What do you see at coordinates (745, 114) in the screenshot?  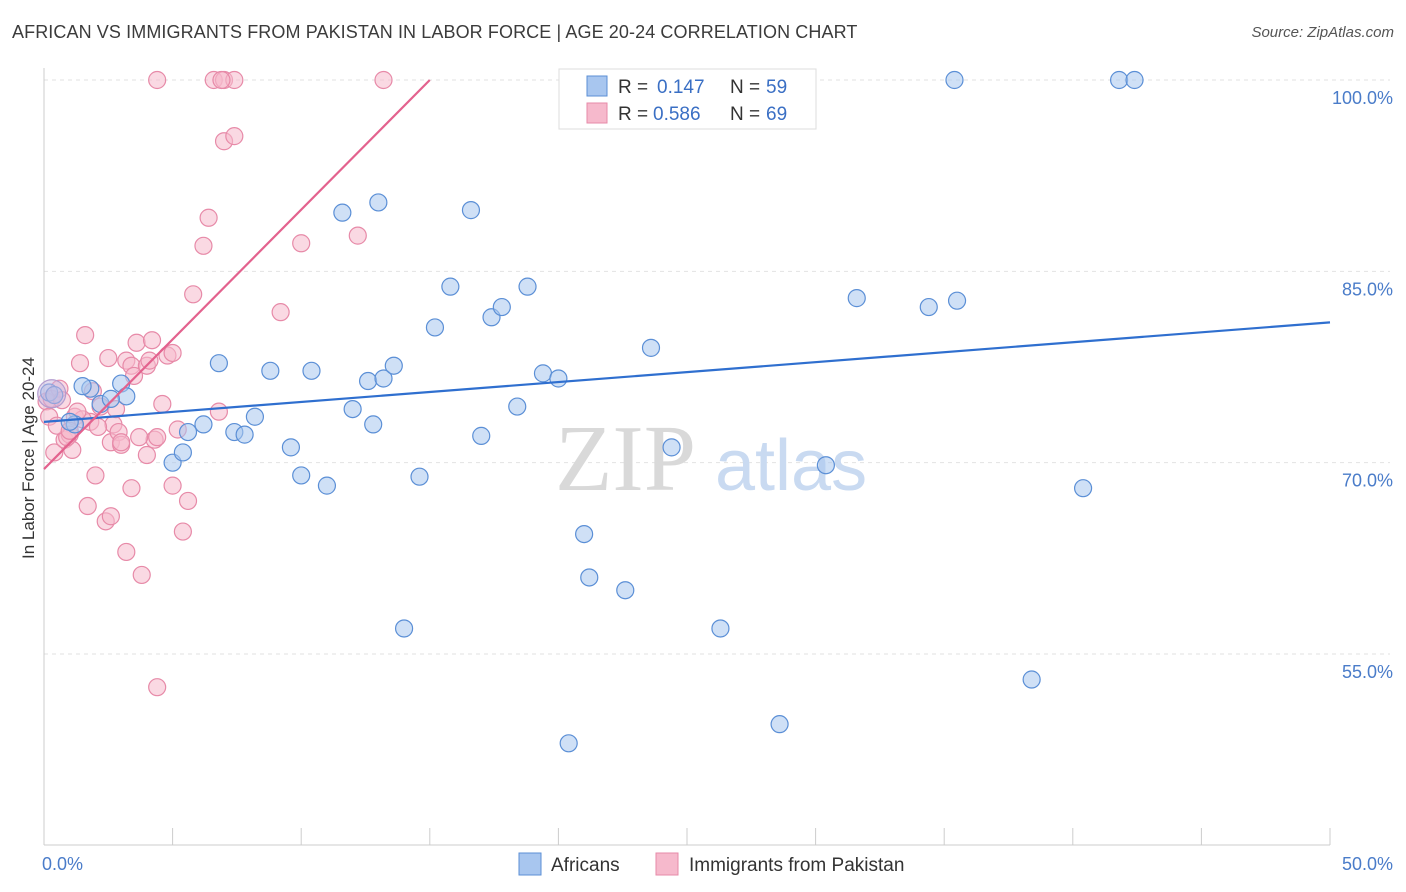 I see `legend-n-label-pakistan: N =` at bounding box center [745, 114].